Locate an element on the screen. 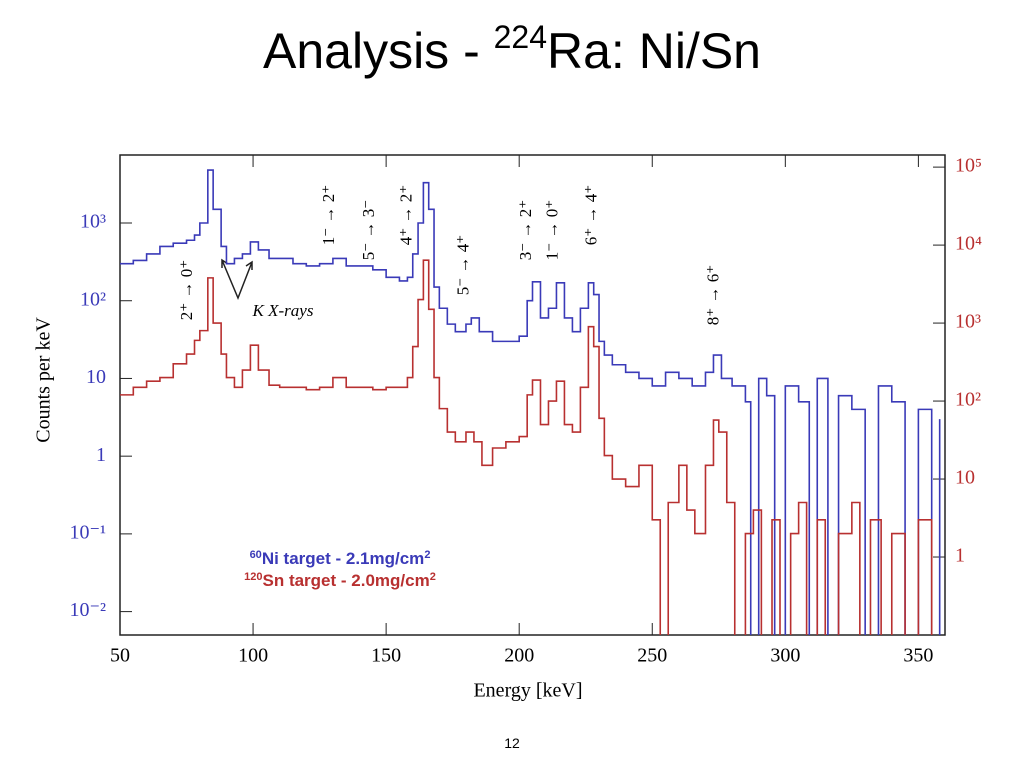 The height and width of the screenshot is (768, 1024). legend-entry: 120Sn target - 2.0mg/cm2 is located at coordinates (340, 580).